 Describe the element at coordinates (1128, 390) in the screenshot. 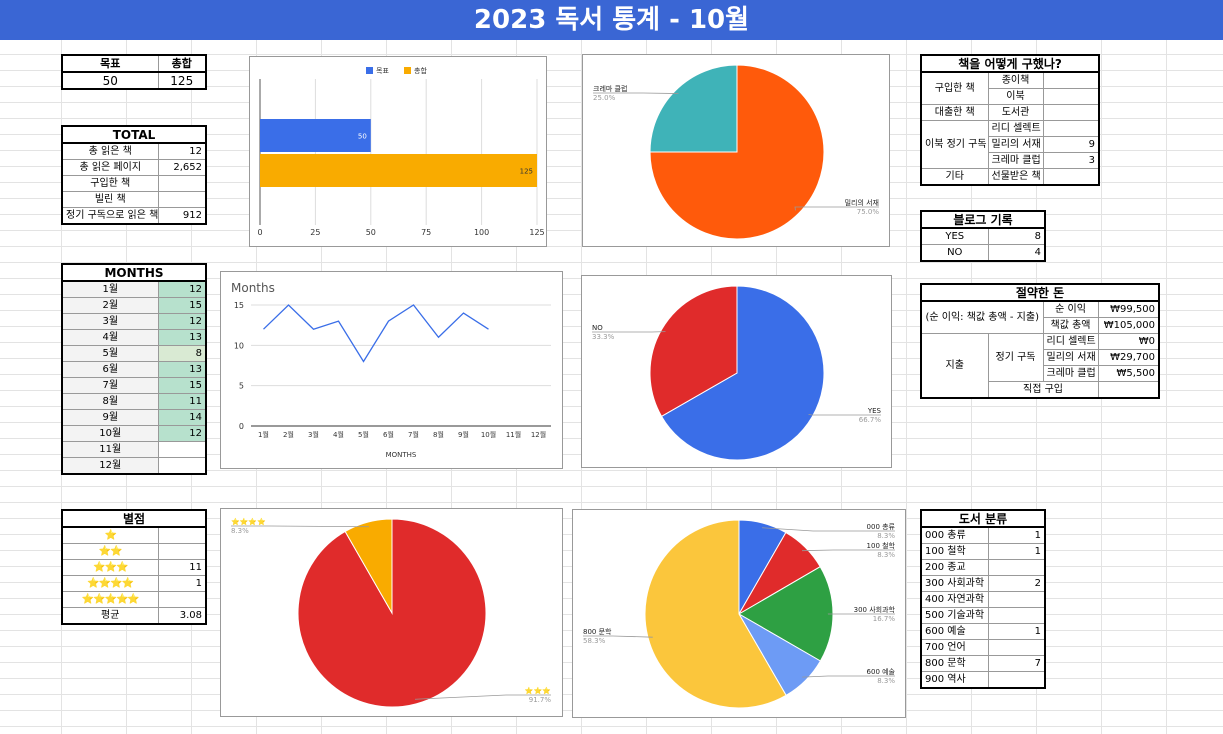

I see `direct-value` at that location.